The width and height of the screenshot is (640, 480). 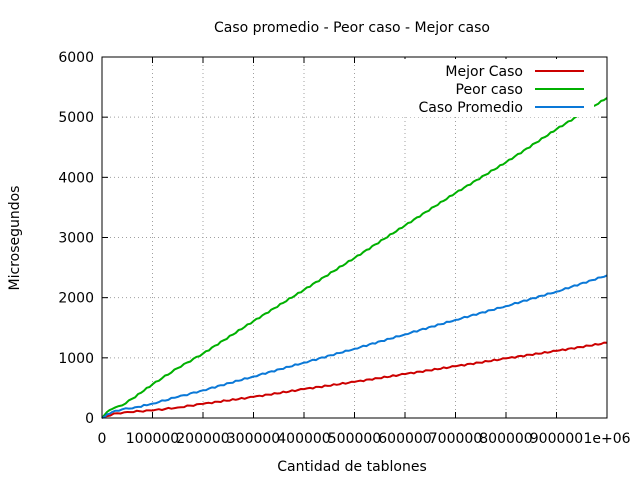 I want to click on y-tick-label: 1000, so click(x=76, y=359).